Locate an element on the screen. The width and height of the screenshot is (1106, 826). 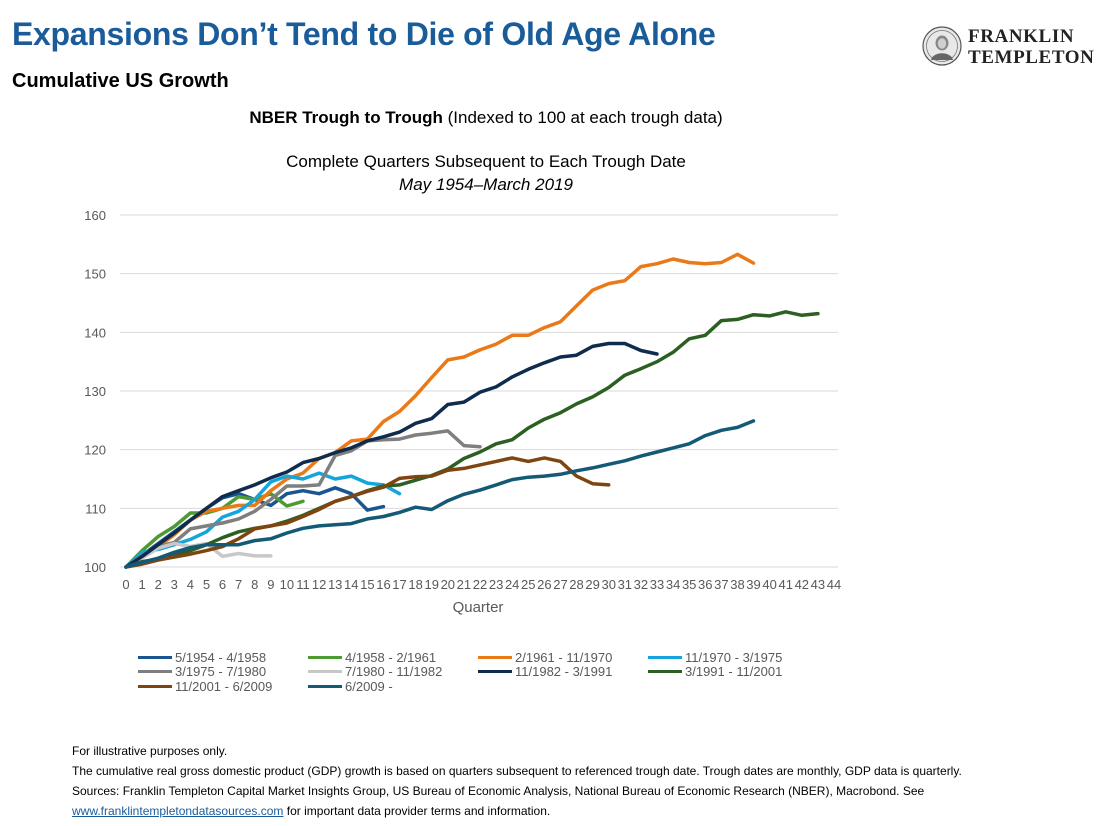
x-tick-label: 16 is located at coordinates (383, 584).